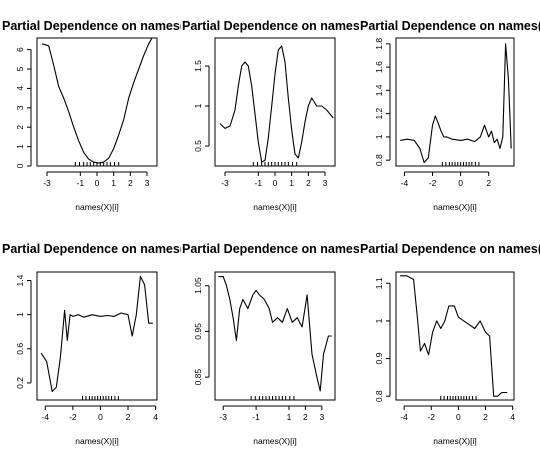 Image resolution: width=540 pixels, height=449 pixels. What do you see at coordinates (20, 107) in the screenshot?
I see `y-tick-label: 3` at bounding box center [20, 107].